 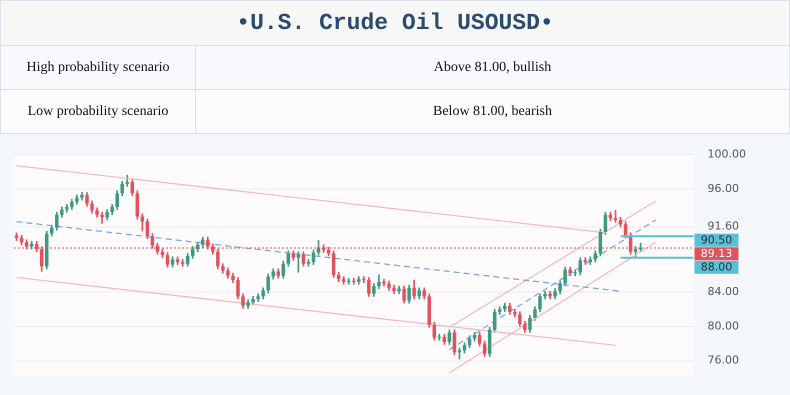 I want to click on y-tick-label: 96.00, so click(x=724, y=188).